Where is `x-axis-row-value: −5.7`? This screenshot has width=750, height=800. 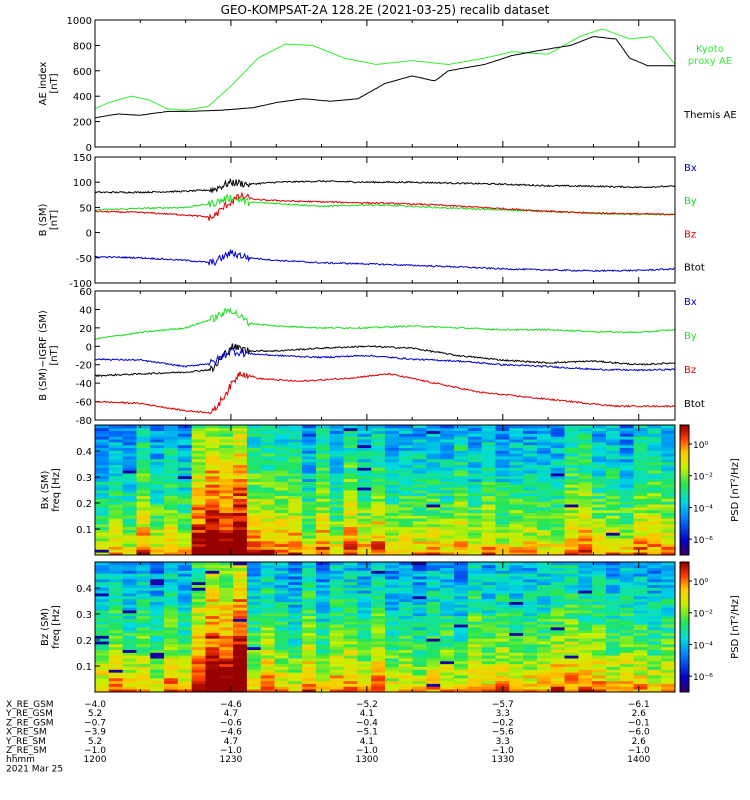 x-axis-row-value: −5.7 is located at coordinates (503, 705).